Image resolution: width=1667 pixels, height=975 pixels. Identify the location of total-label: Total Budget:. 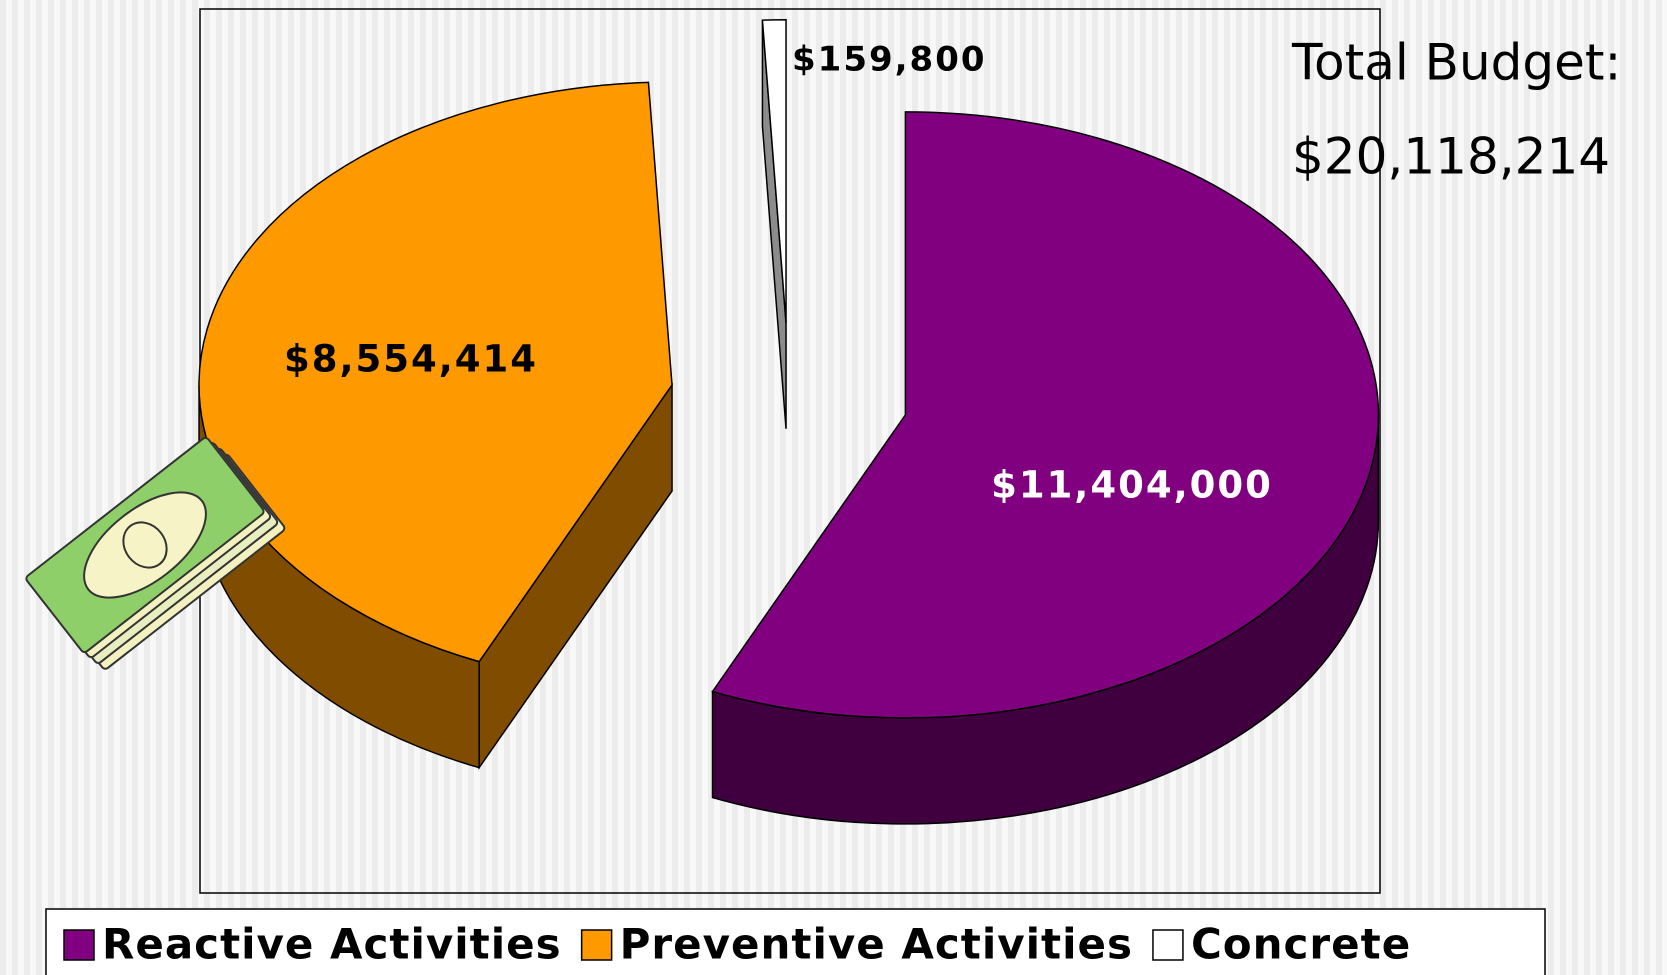
(1456, 63).